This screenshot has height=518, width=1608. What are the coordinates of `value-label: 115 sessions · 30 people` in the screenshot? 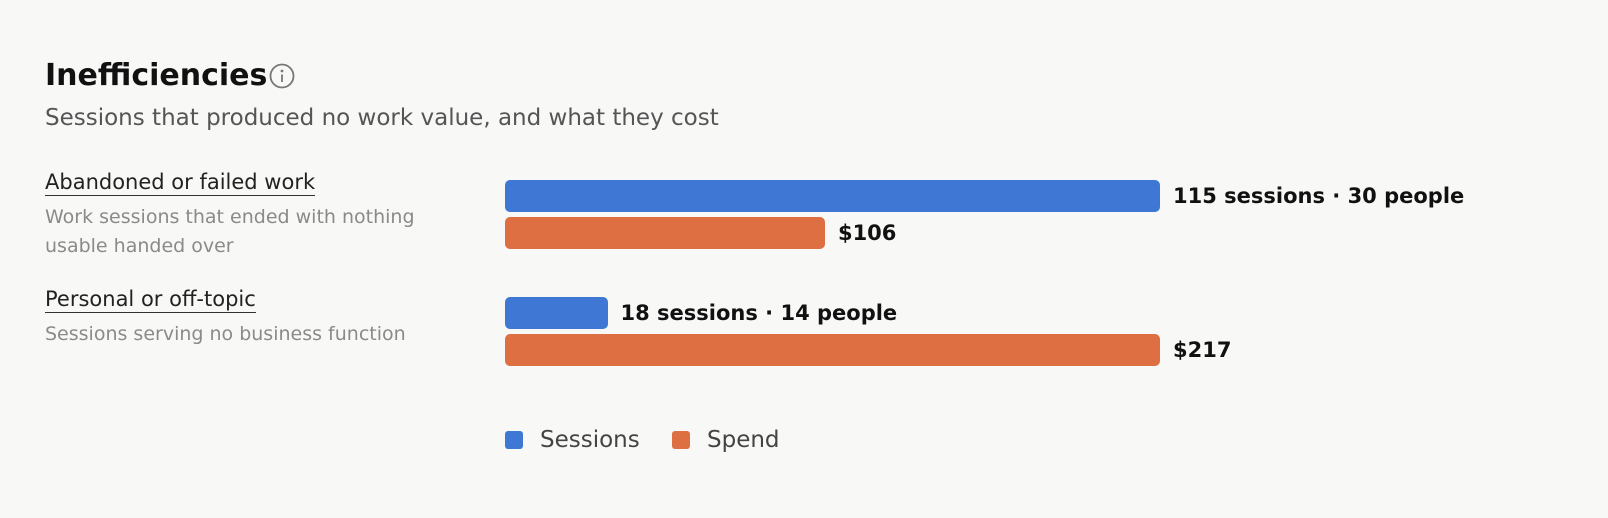 It's located at (1319, 196).